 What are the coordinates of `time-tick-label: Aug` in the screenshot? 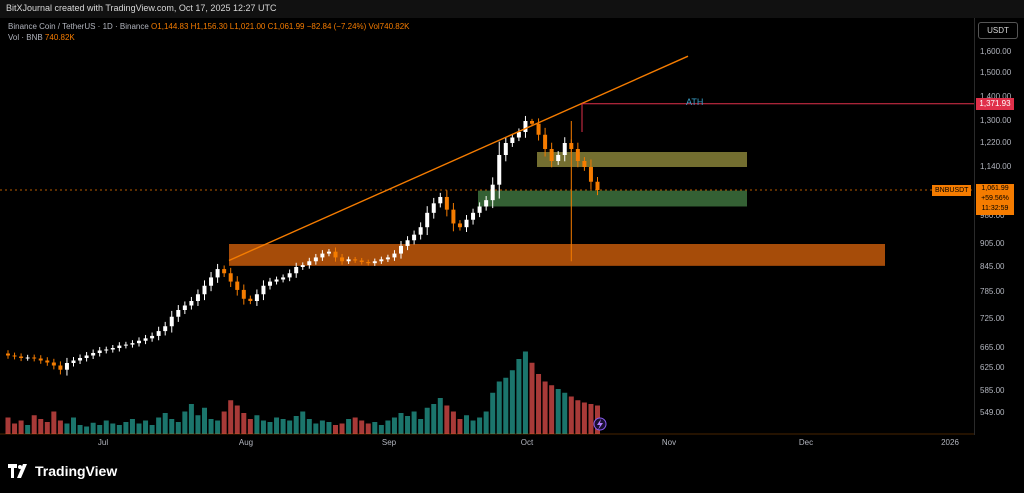 It's located at (246, 442).